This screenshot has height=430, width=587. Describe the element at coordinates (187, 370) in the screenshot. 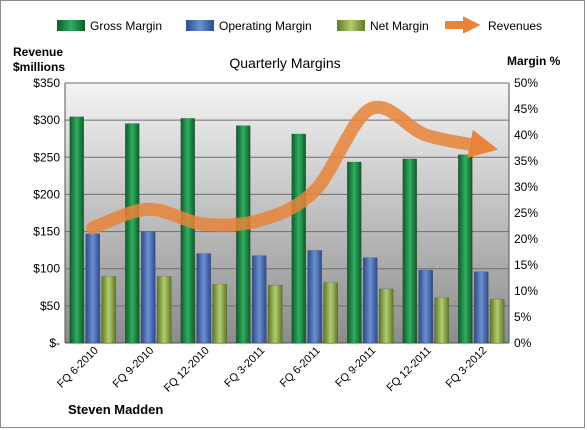

I see `x-tick-label: FQ 12-2010` at that location.